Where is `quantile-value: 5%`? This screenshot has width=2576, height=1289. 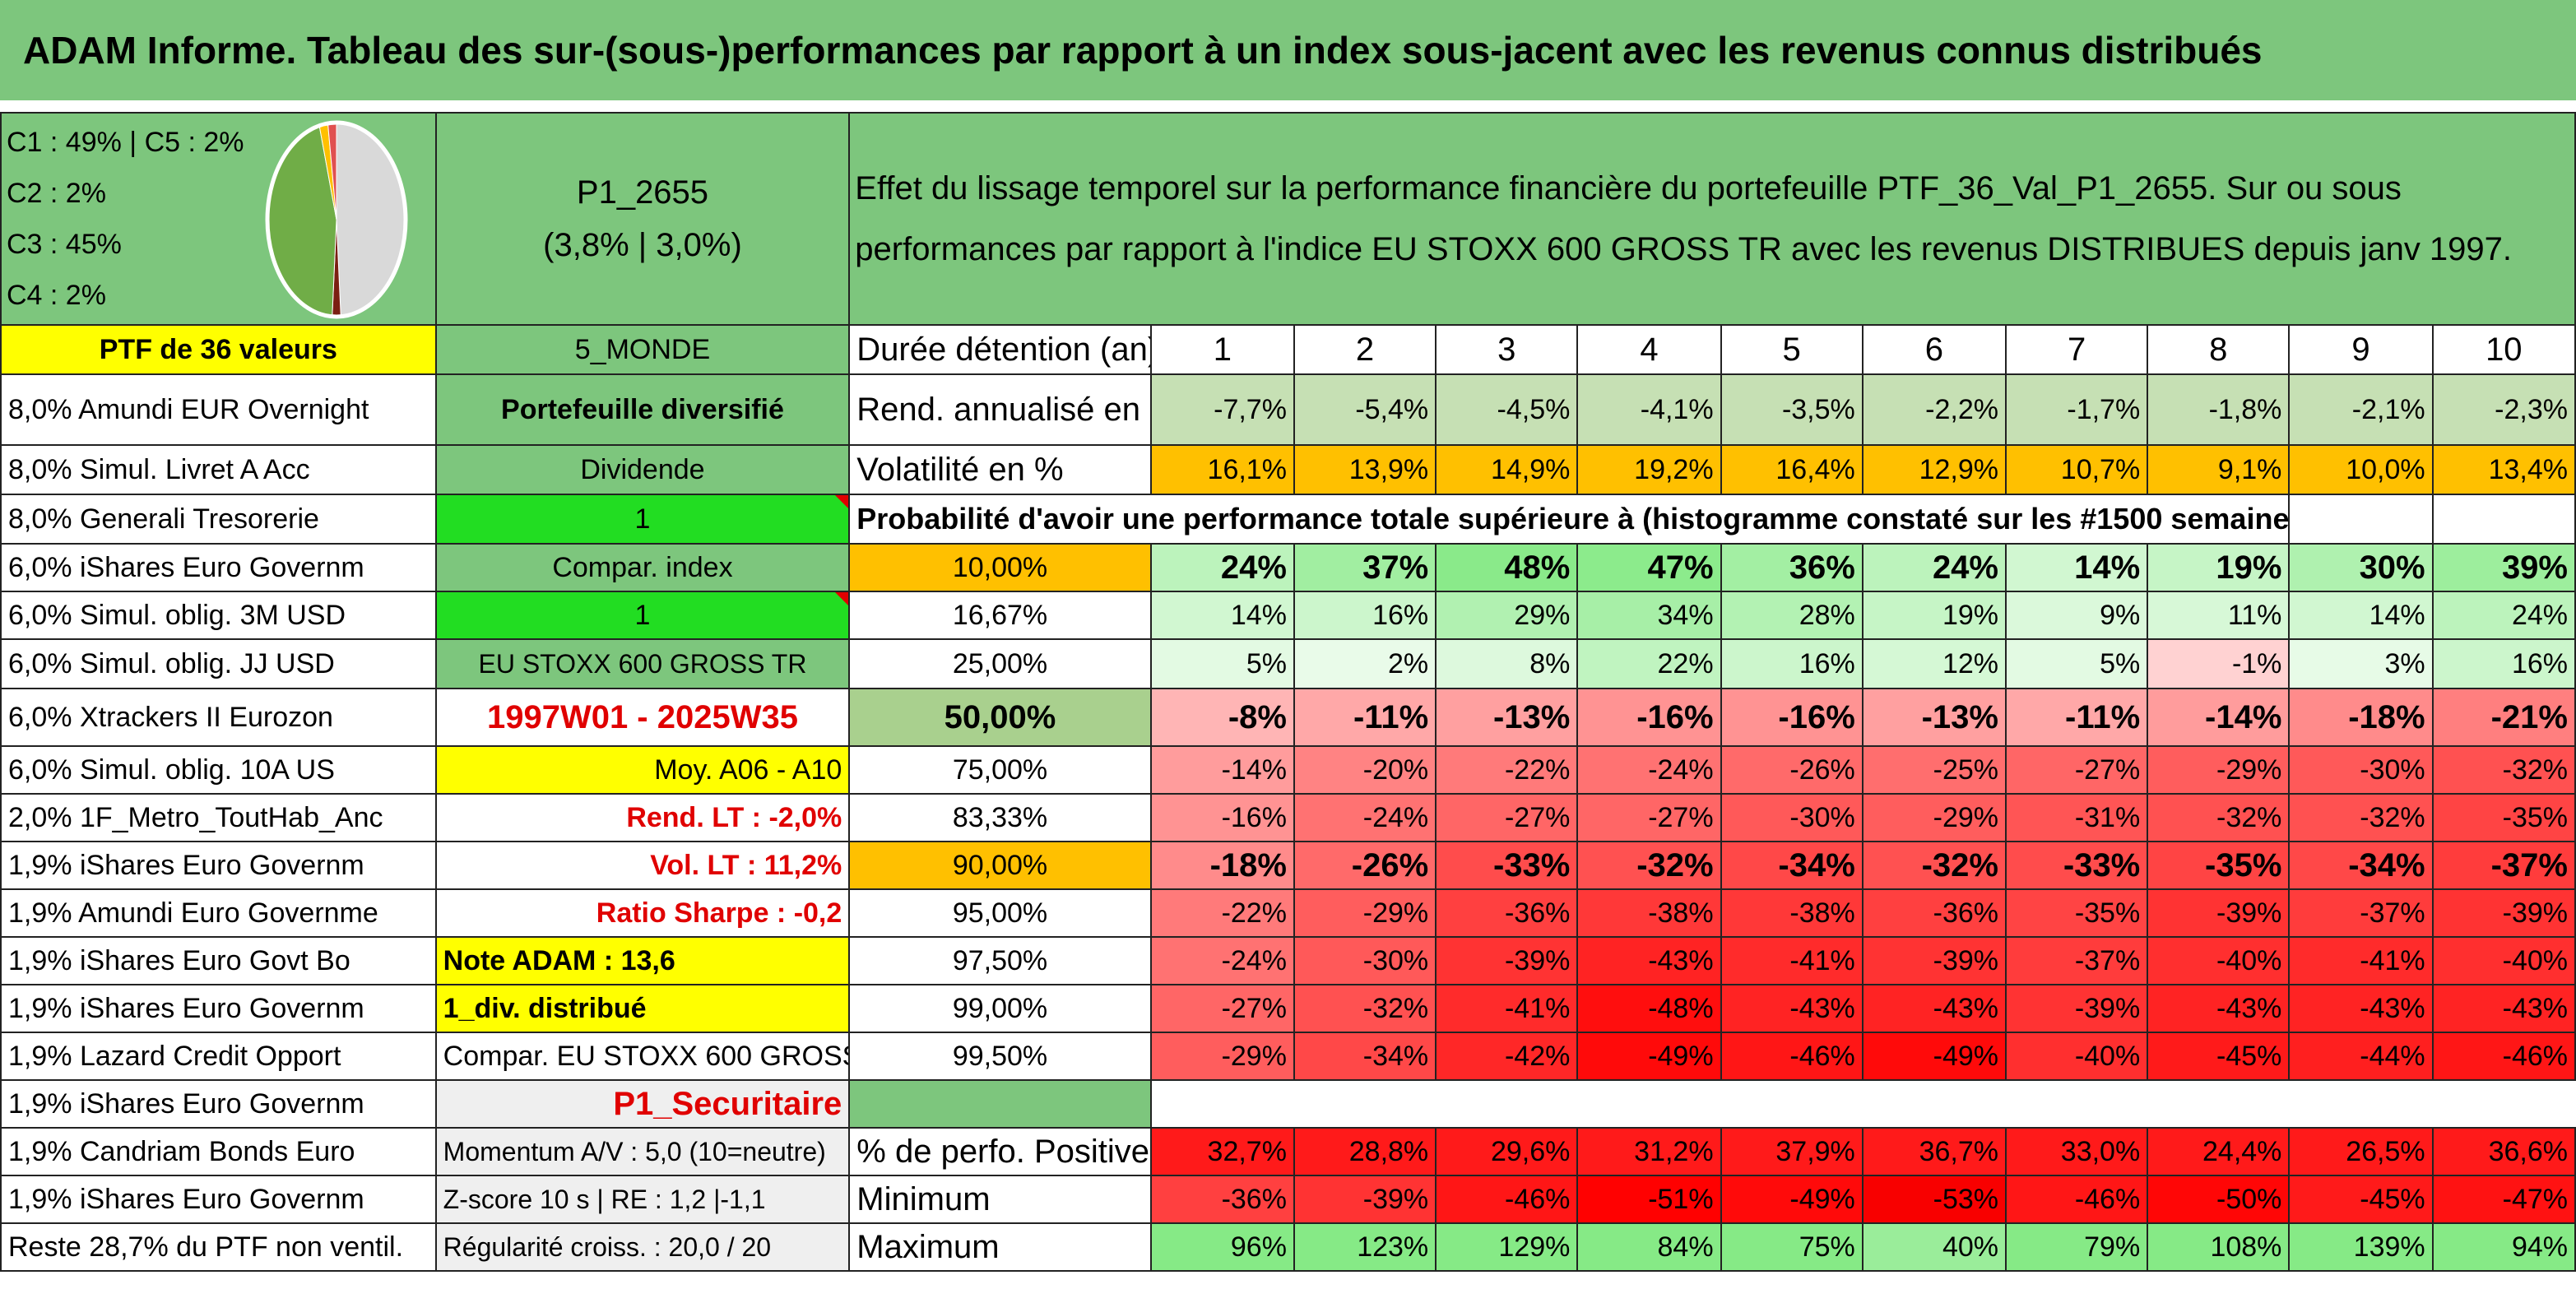 quantile-value: 5% is located at coordinates (2076, 663).